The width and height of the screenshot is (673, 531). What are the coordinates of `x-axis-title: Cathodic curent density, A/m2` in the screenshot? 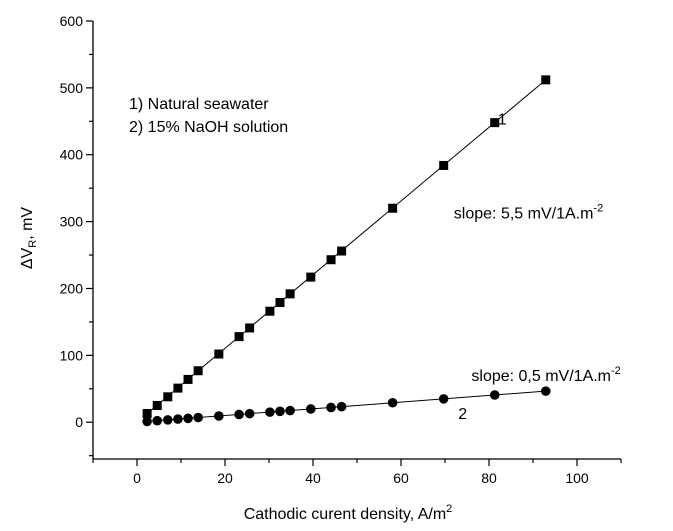 It's located at (348, 513).